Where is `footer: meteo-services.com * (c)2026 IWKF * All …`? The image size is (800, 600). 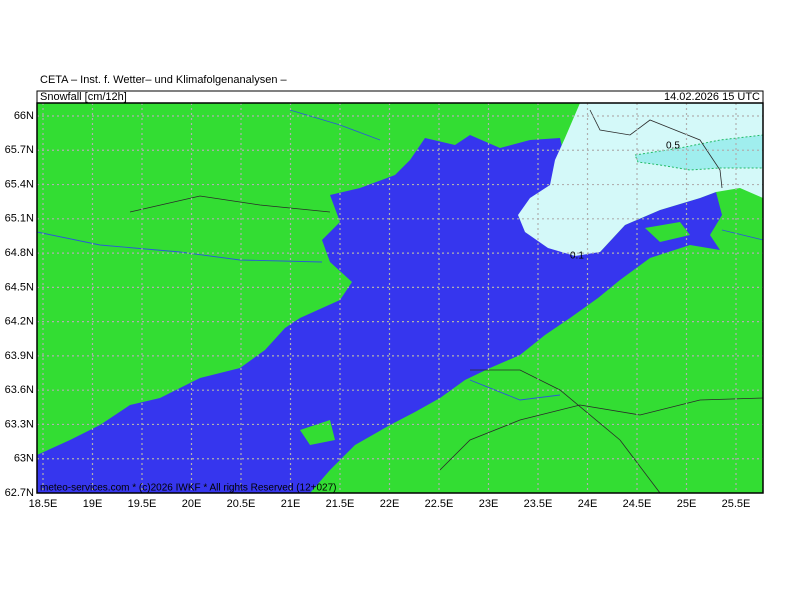
footer: meteo-services.com * (c)2026 IWKF * All … is located at coordinates (188, 488).